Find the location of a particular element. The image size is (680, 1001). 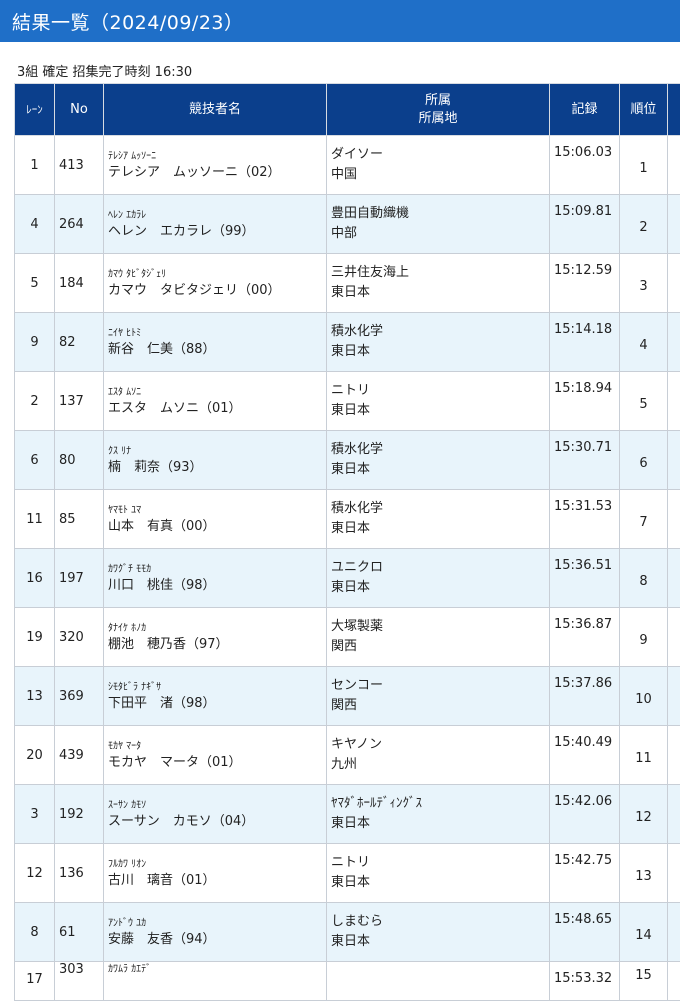

athlete-name: 新谷 仁美（88） is located at coordinates (217, 350).